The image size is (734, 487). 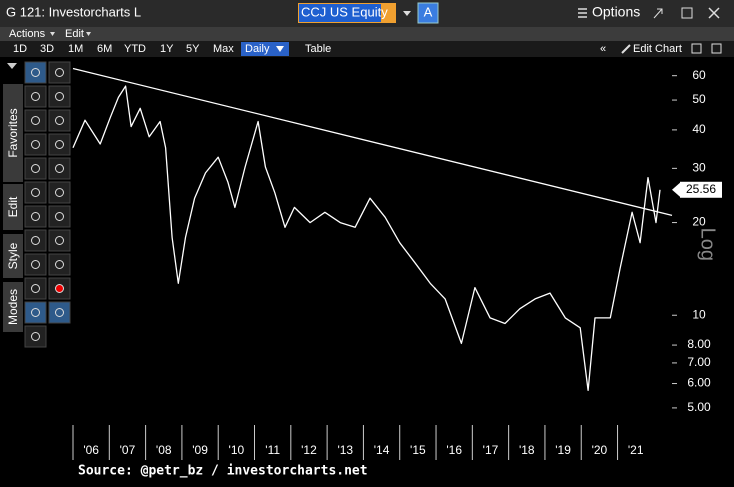 I want to click on x-tick-label: '08, so click(x=164, y=450).